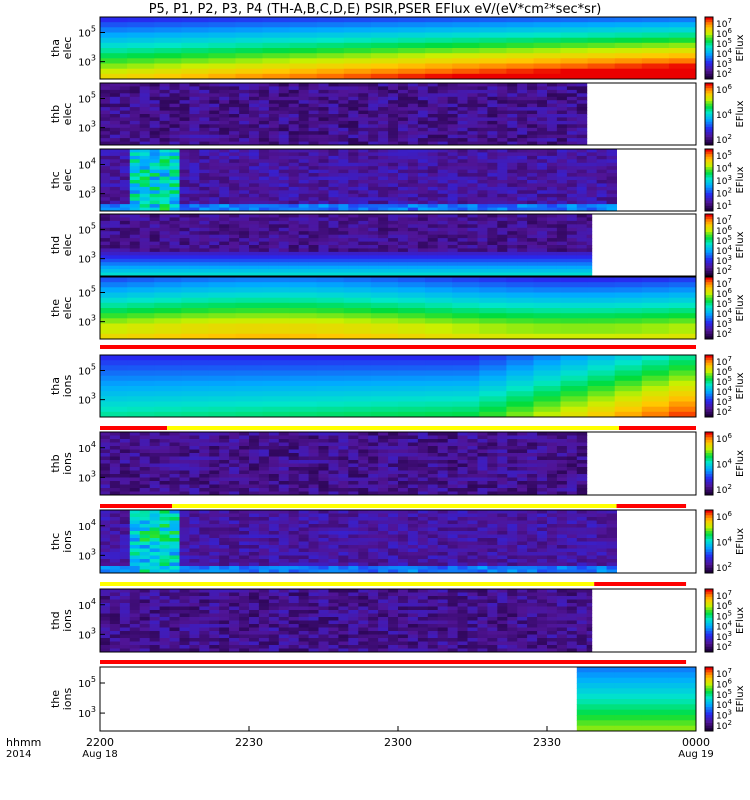  I want to click on ylabel-line: tha, so click(55, 48).